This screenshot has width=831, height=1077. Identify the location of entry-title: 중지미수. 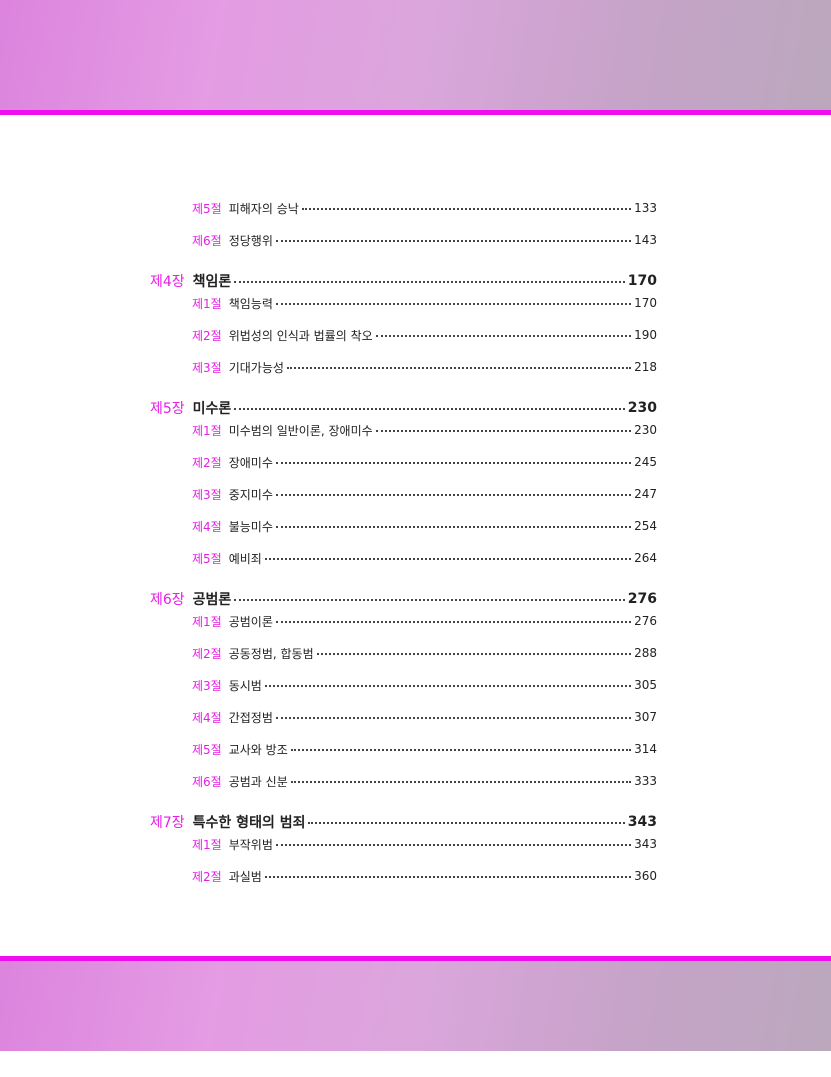
(250, 494).